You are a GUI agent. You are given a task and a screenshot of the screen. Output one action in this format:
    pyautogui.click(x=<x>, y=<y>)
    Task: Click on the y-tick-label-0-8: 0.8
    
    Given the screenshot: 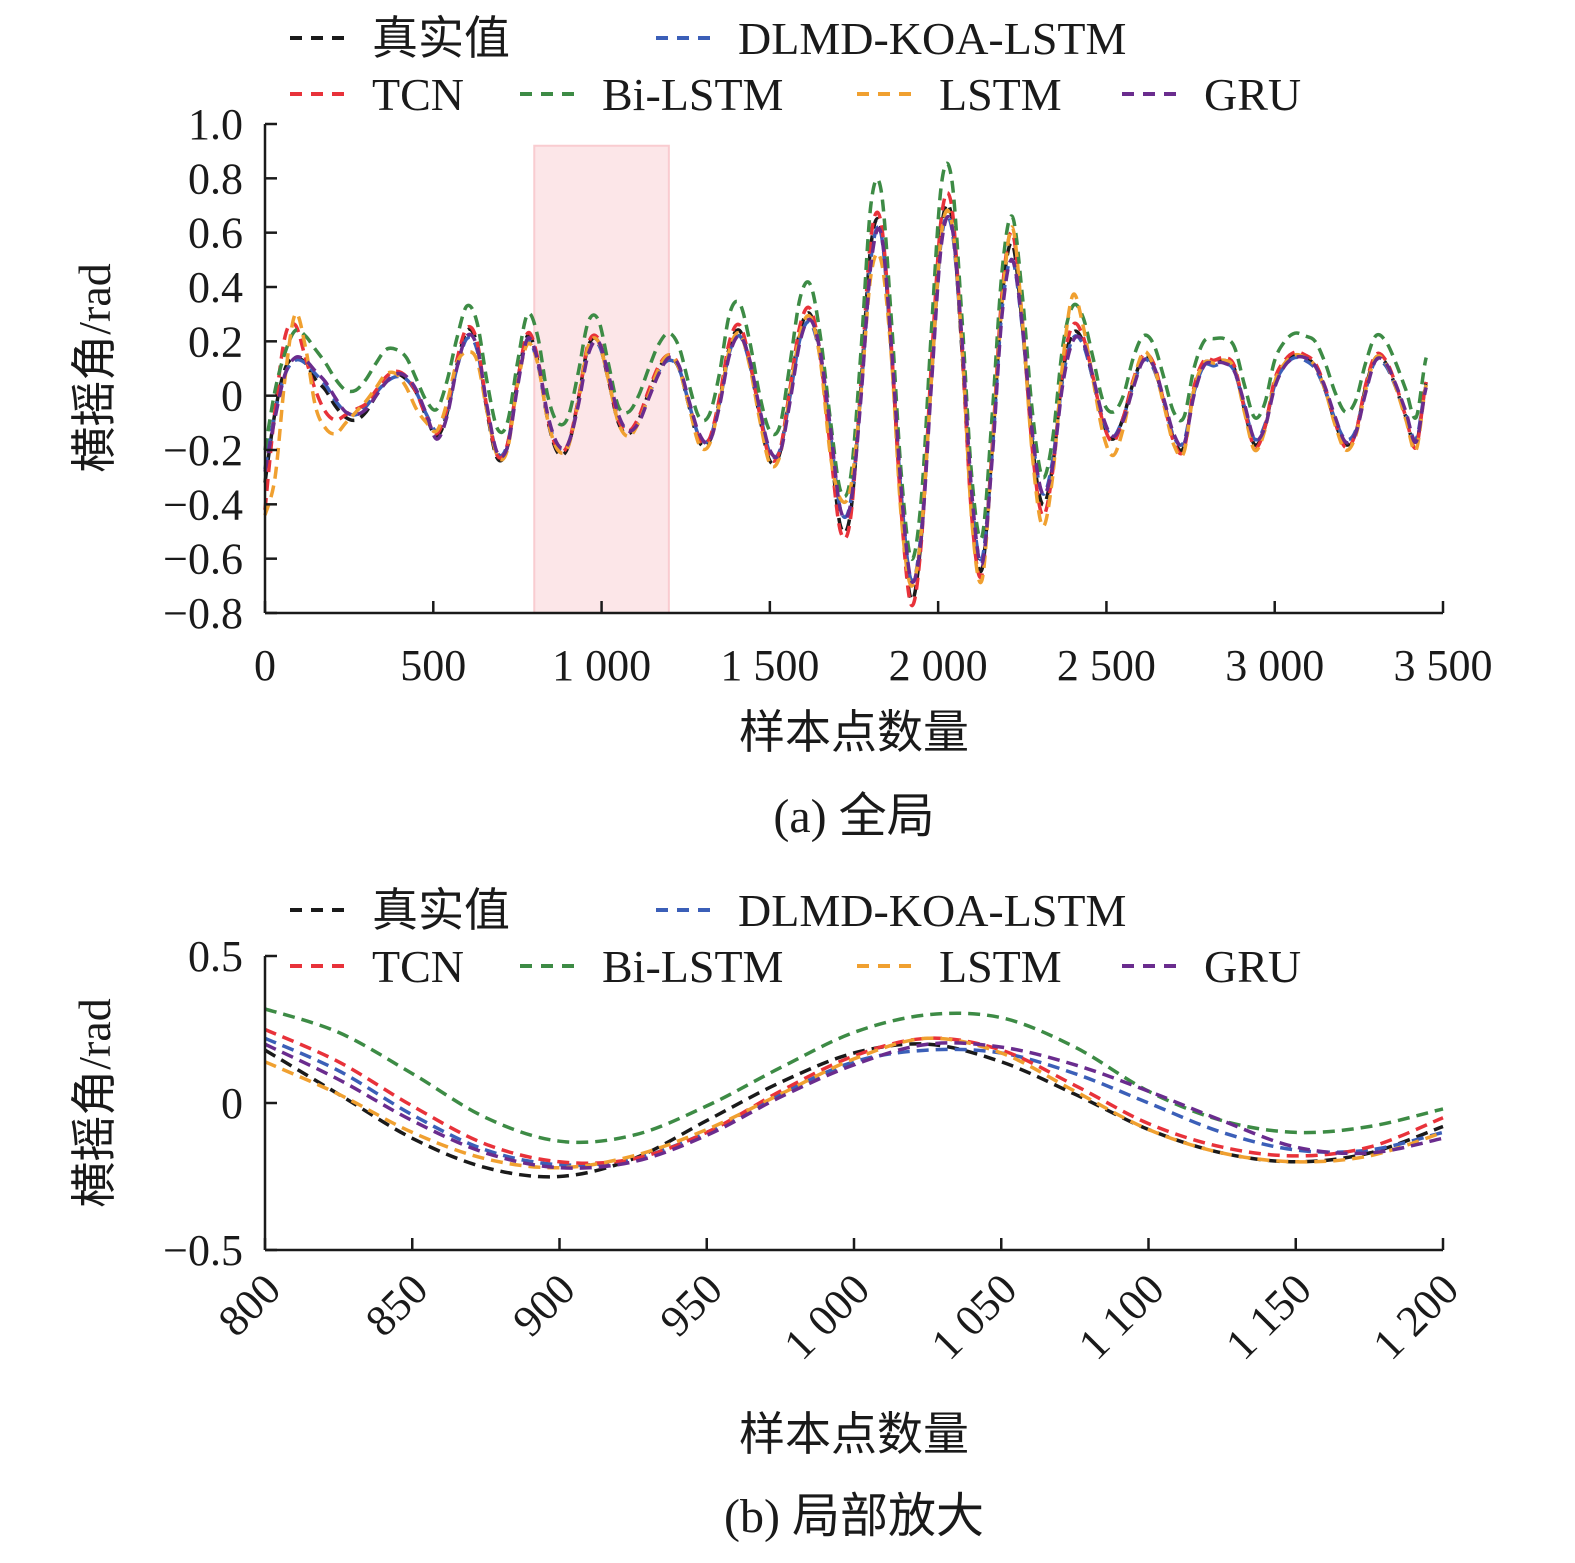 What is the action you would take?
    pyautogui.click(x=215, y=178)
    